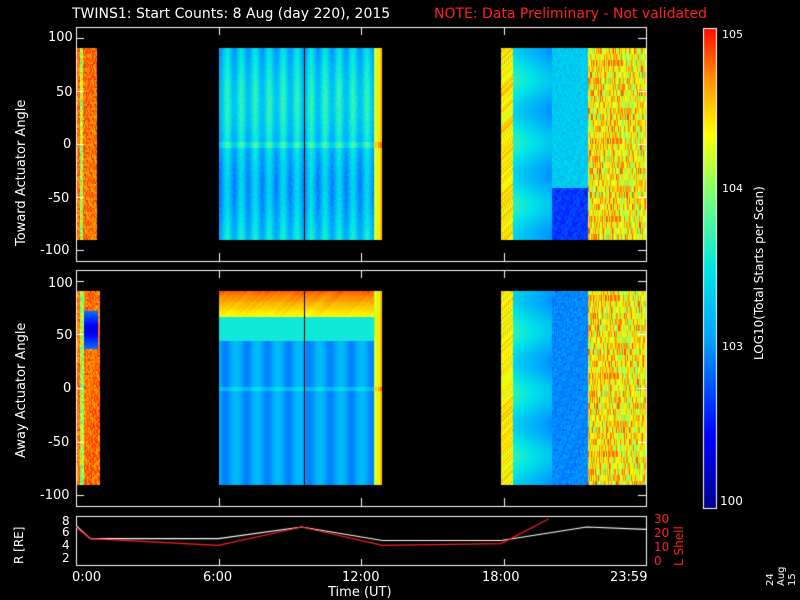 This screenshot has height=600, width=800. Describe the element at coordinates (218, 577) in the screenshot. I see `xtick-0600: 6:00` at that location.